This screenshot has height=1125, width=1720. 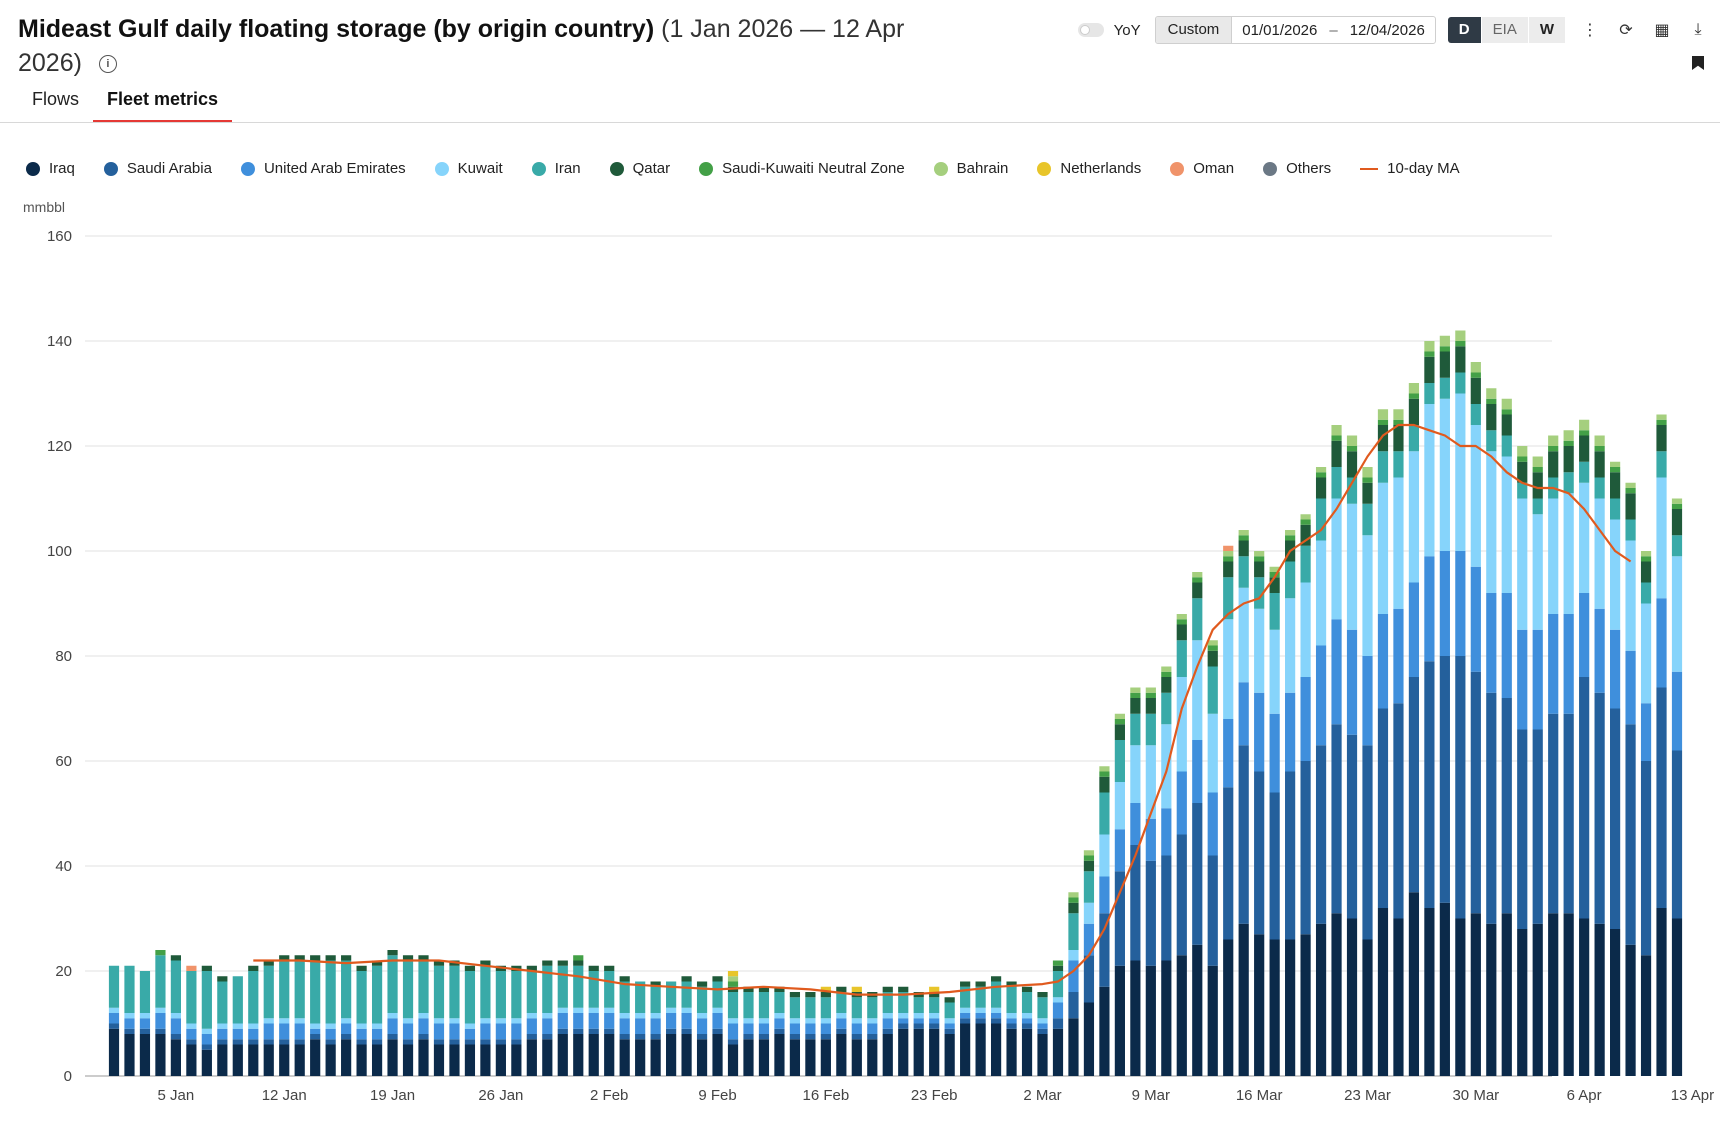 What do you see at coordinates (1698, 29) in the screenshot?
I see `download-icon: ⤓` at bounding box center [1698, 29].